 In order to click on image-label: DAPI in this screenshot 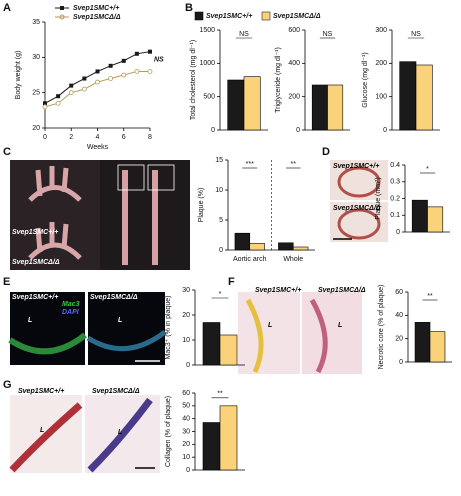, I will do `click(71, 312)`.